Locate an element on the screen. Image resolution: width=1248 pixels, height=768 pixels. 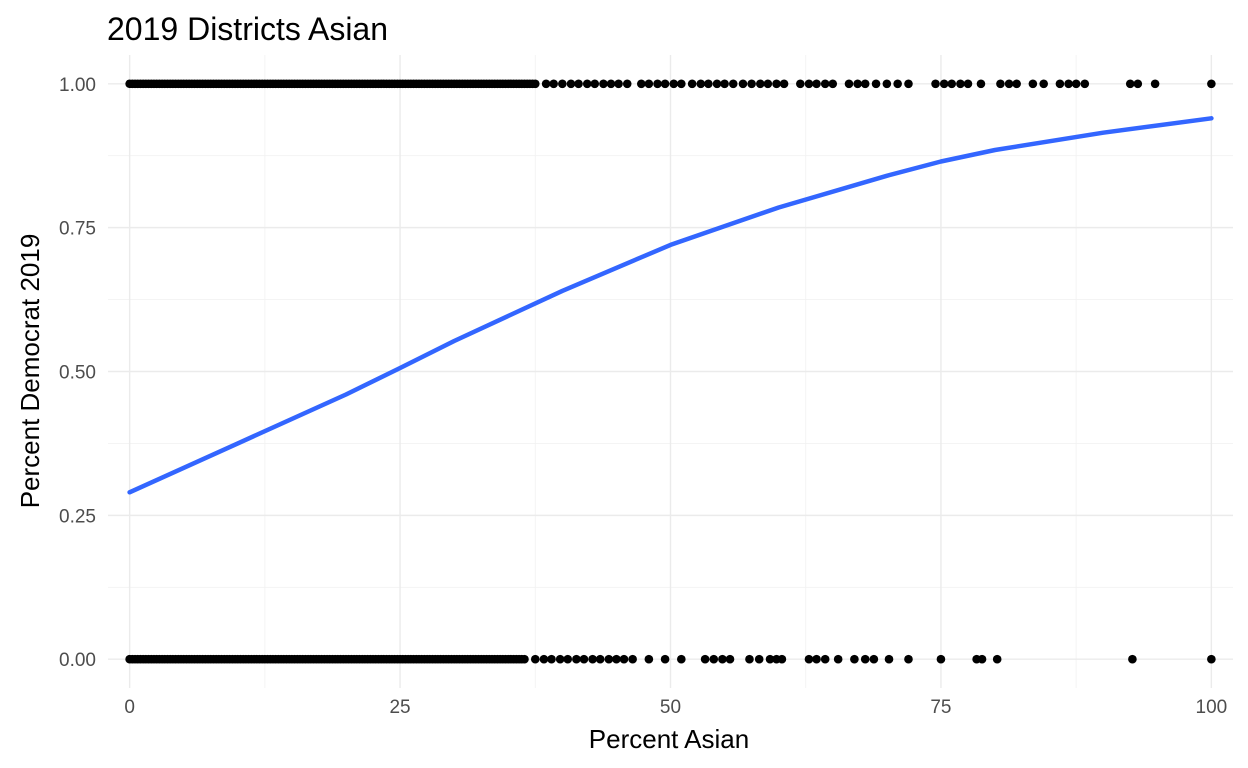
y-axis-ticks: 0.00 0.25 0.50 0.75 1.00 is located at coordinates (77, 373).